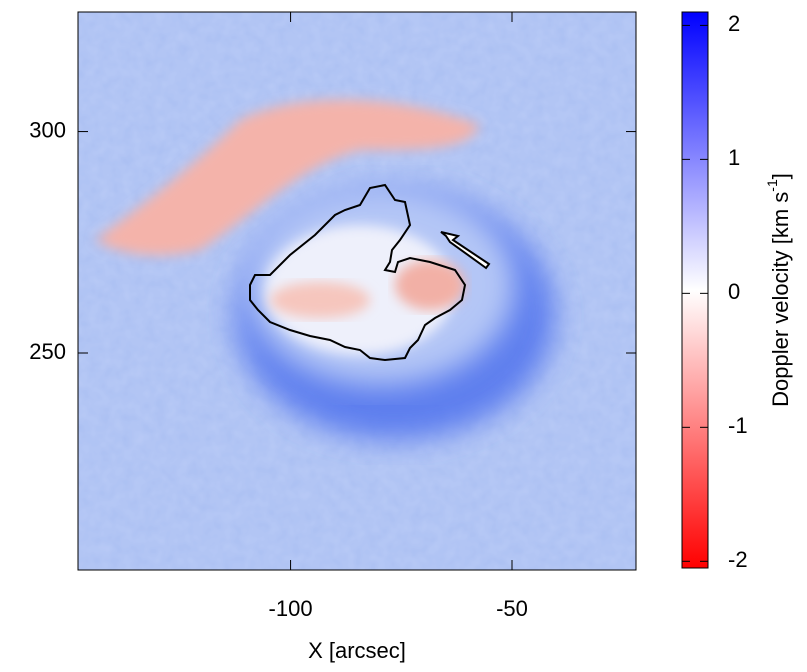 The width and height of the screenshot is (807, 672). Describe the element at coordinates (780, 176) in the screenshot. I see `colorbar-label-suffix: ]` at that location.